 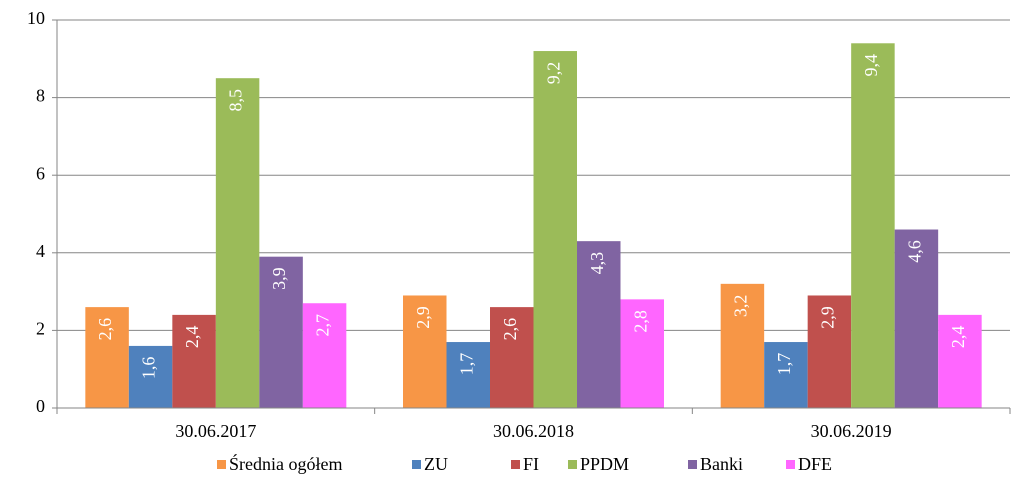 What do you see at coordinates (279, 278) in the screenshot?
I see `data-label: 3,9` at bounding box center [279, 278].